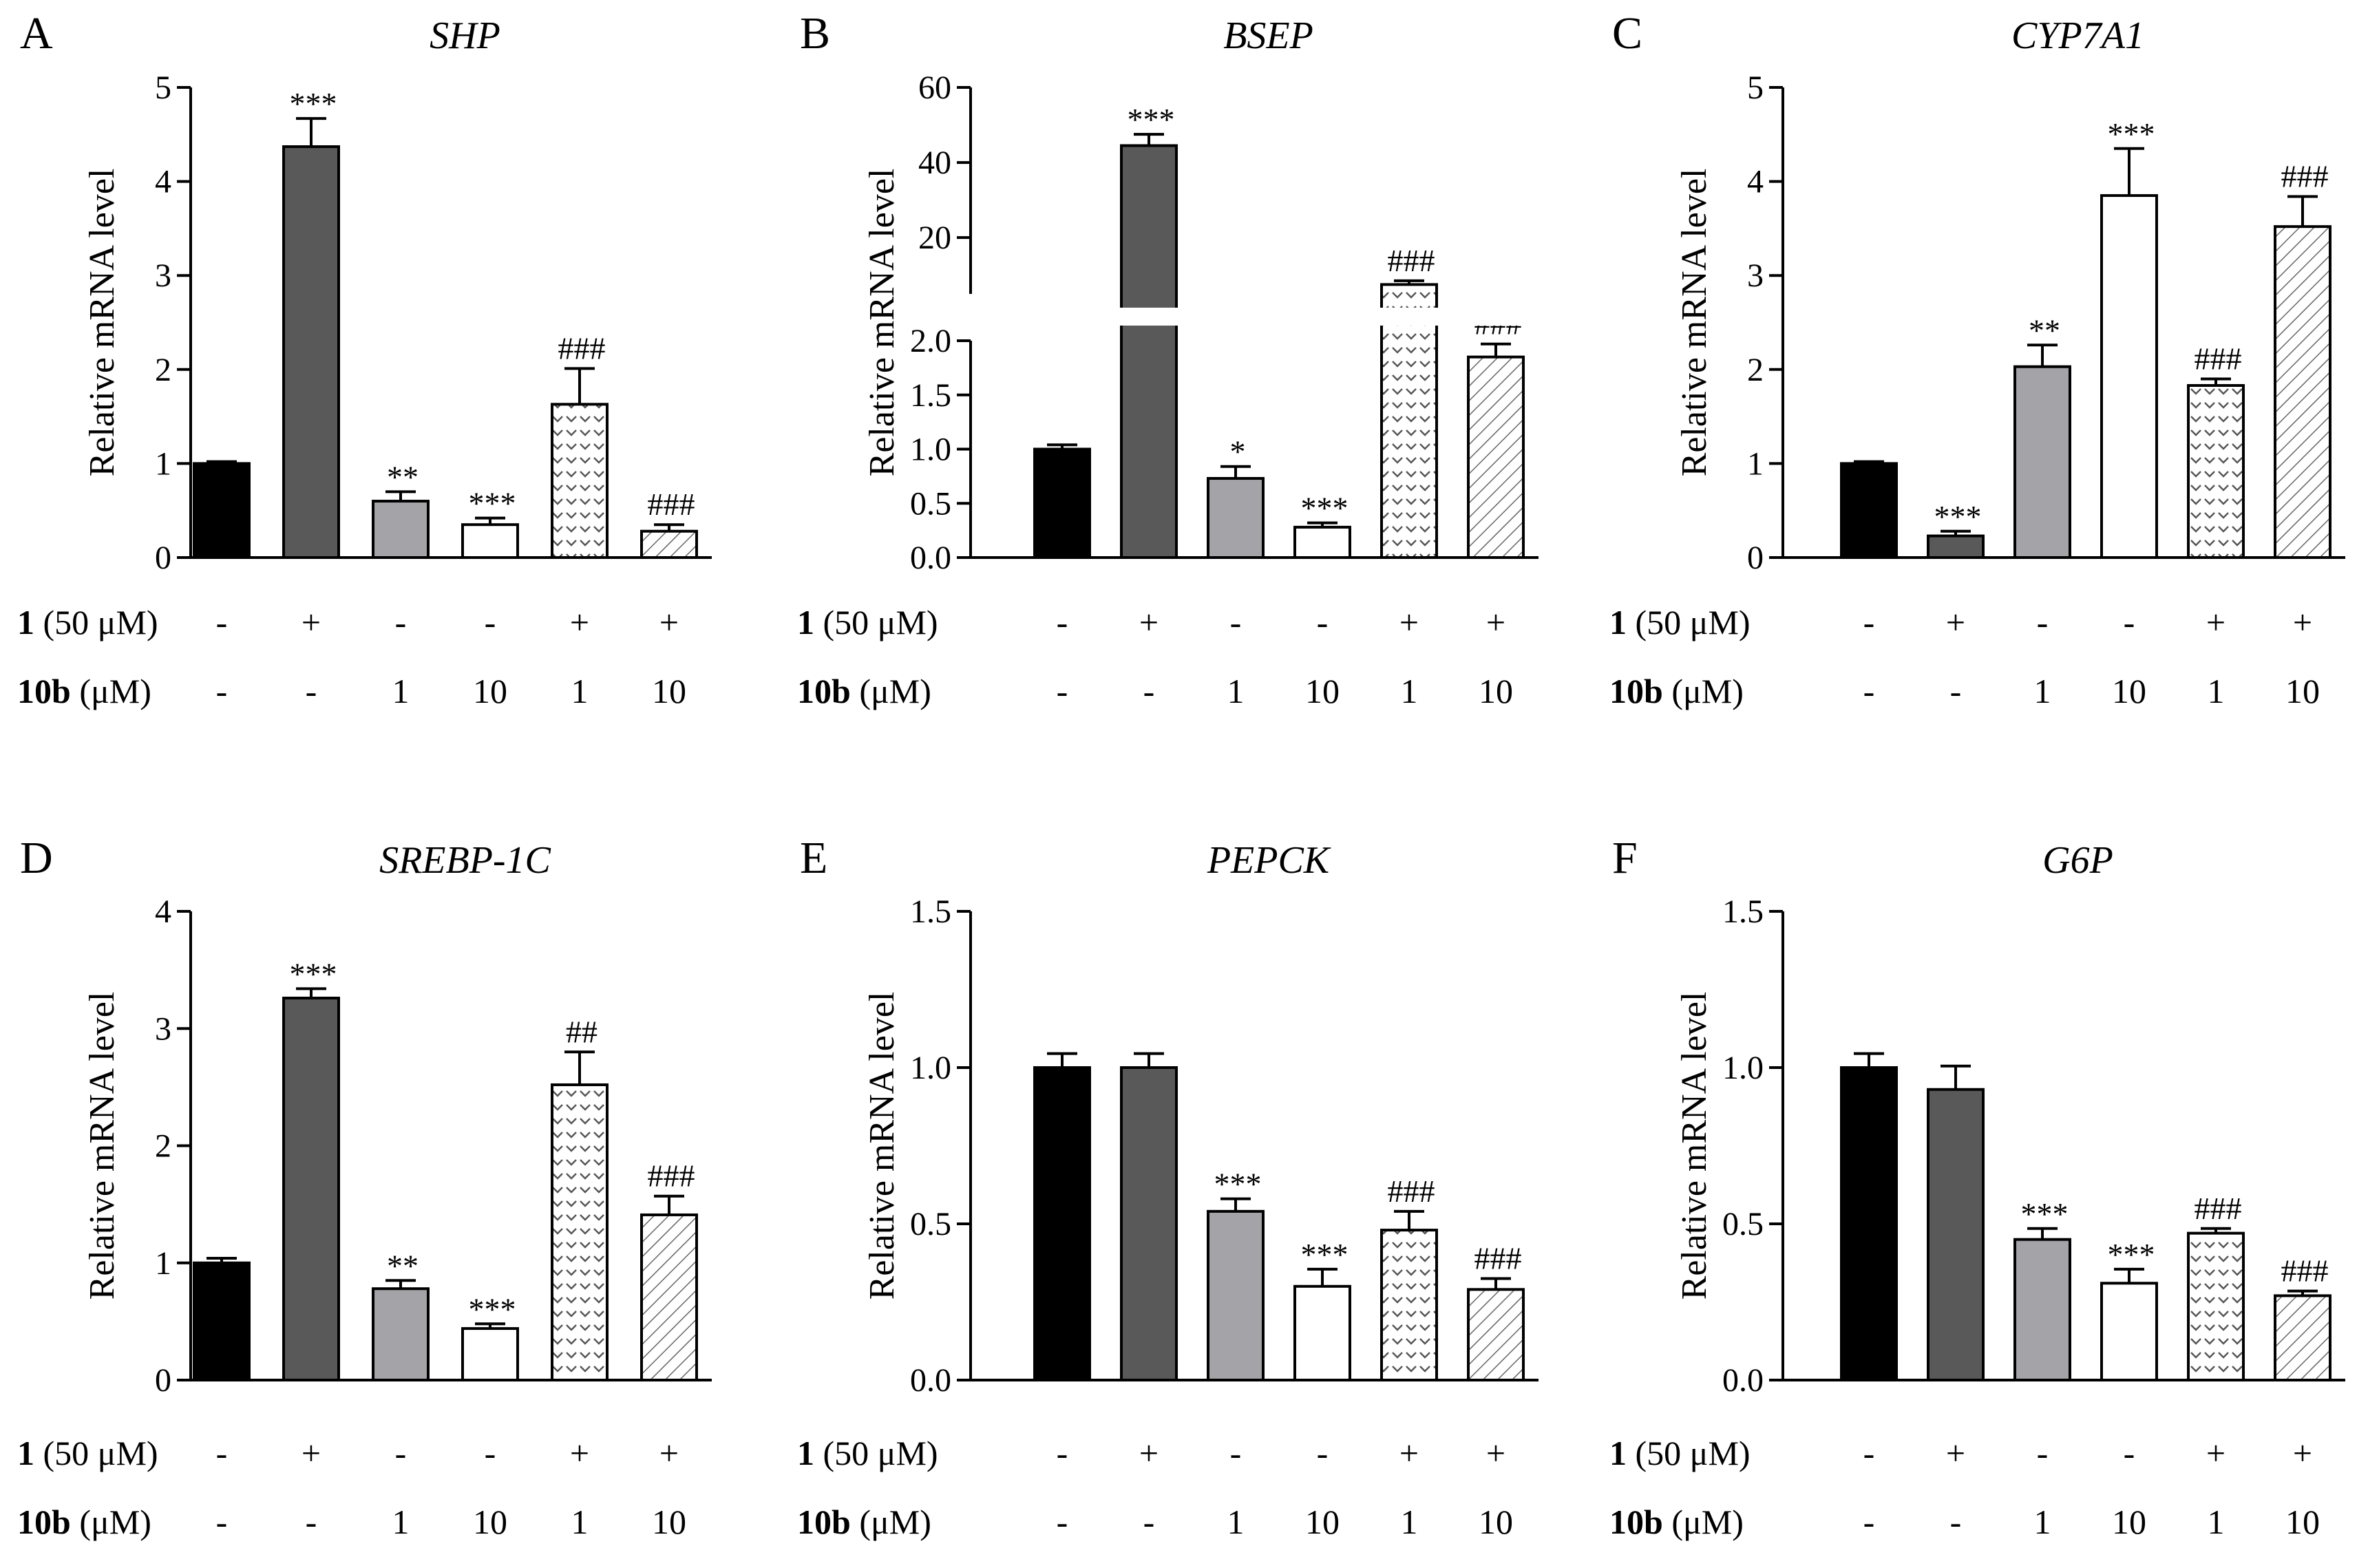  Describe the element at coordinates (163, 1028) in the screenshot. I see `y-tick-label: 3` at that location.